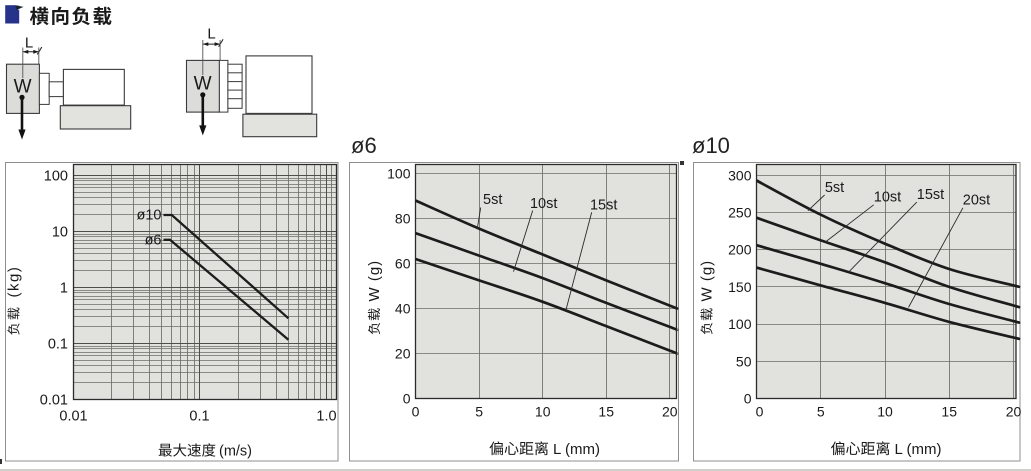  I want to click on svg-text: 20st, so click(976, 201).